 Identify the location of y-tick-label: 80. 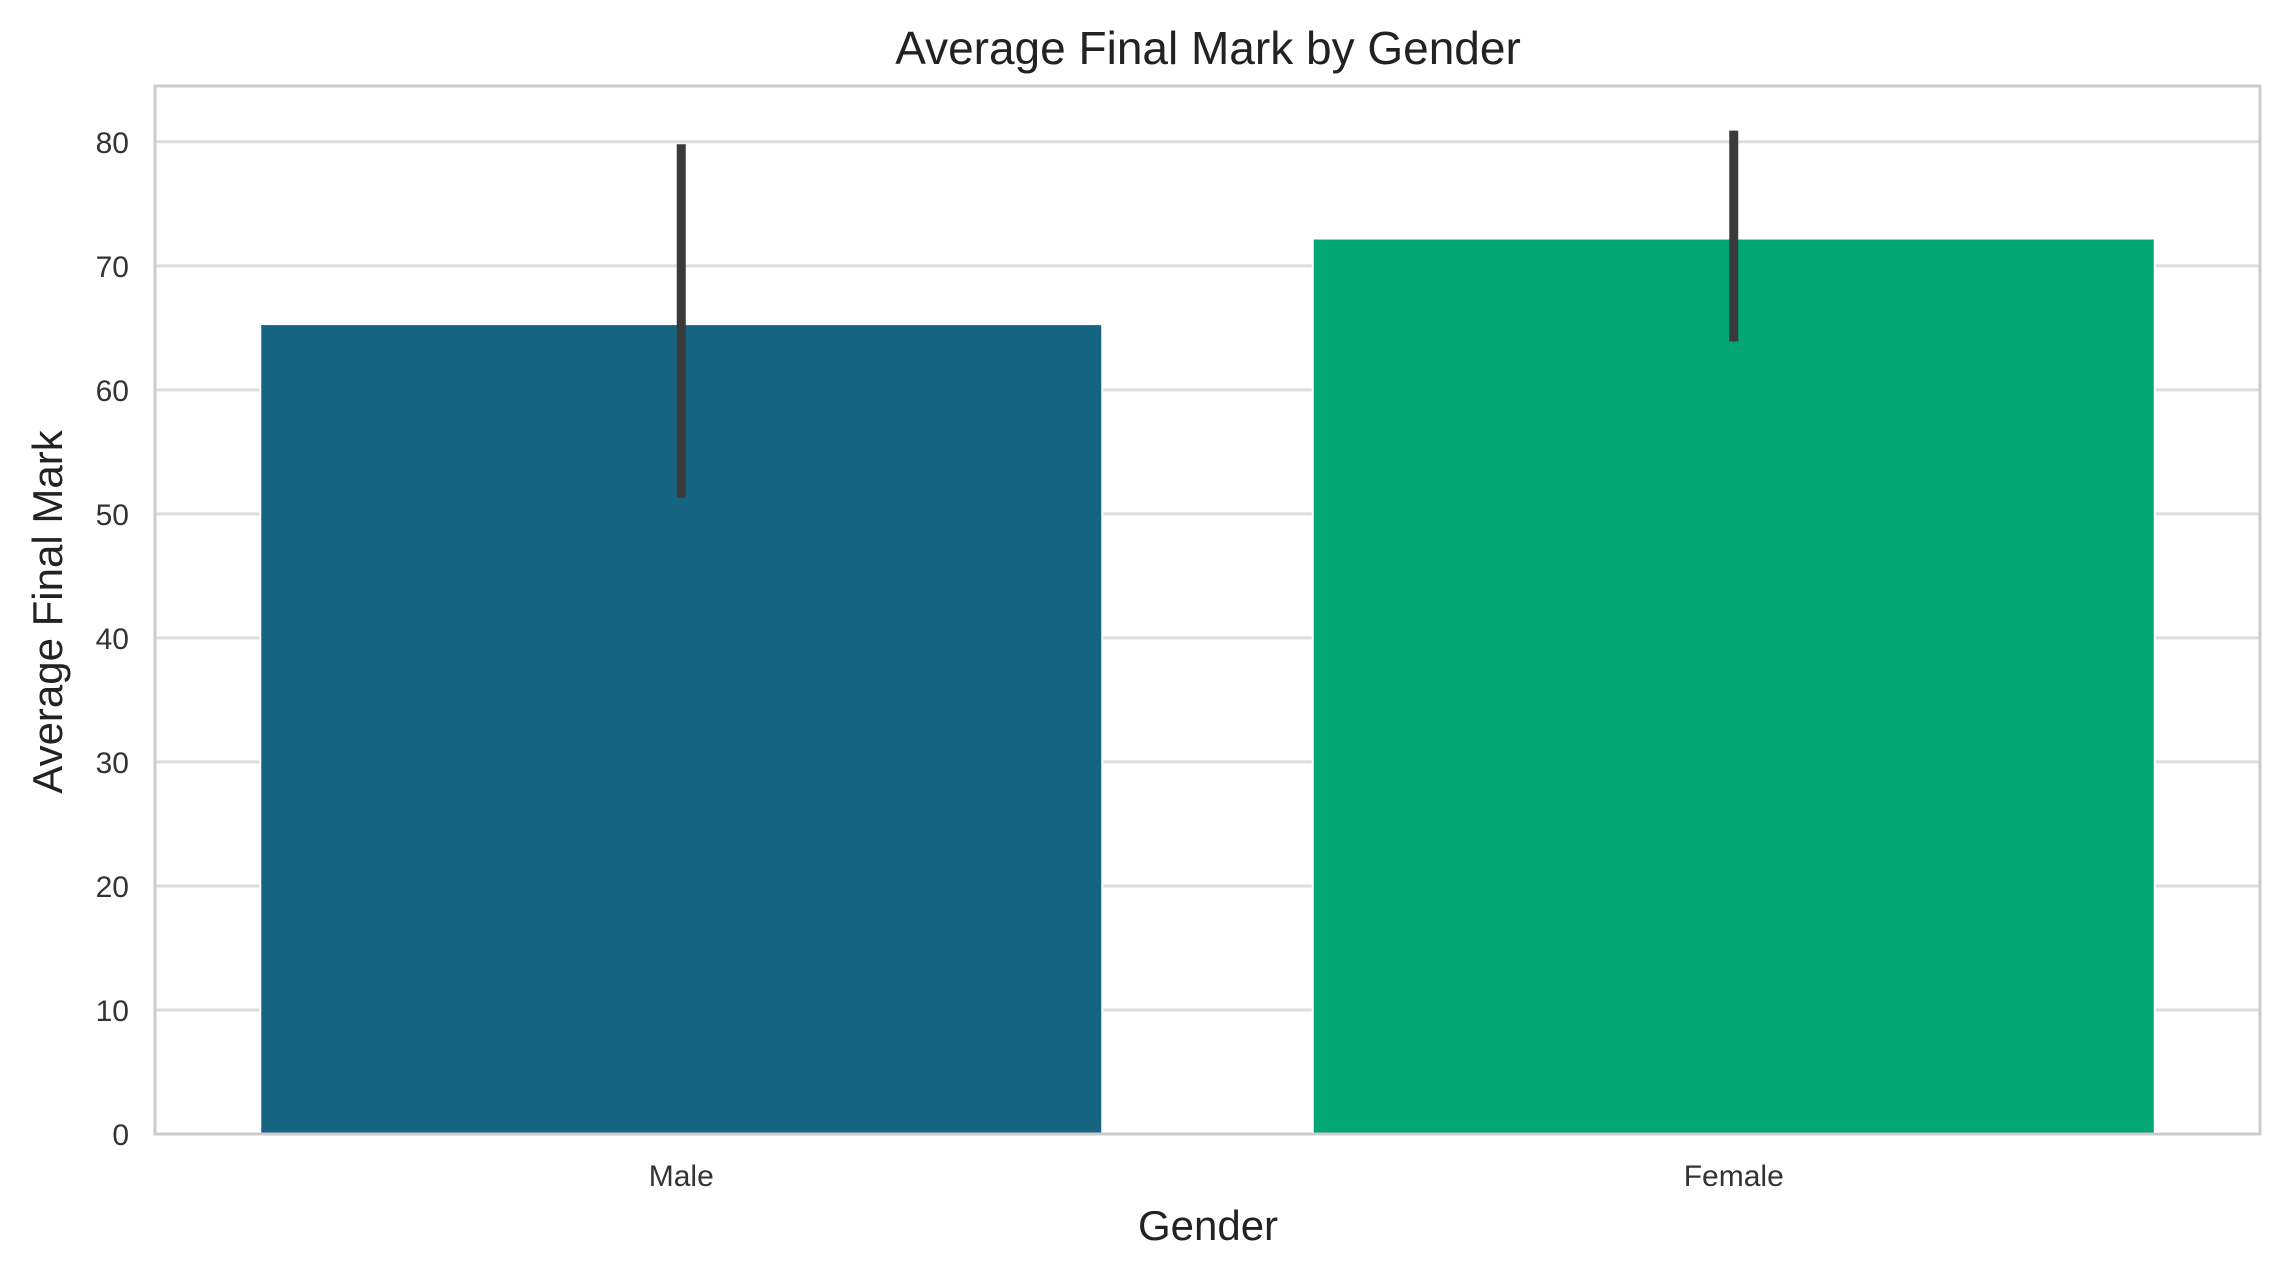
(112, 143).